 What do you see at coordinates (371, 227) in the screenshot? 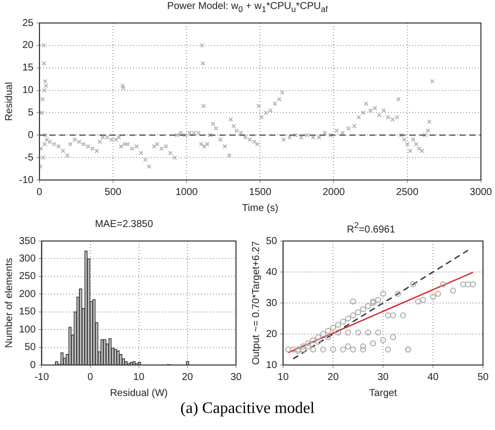
I see `chart-title: R$^{2}$=0.6961` at bounding box center [371, 227].